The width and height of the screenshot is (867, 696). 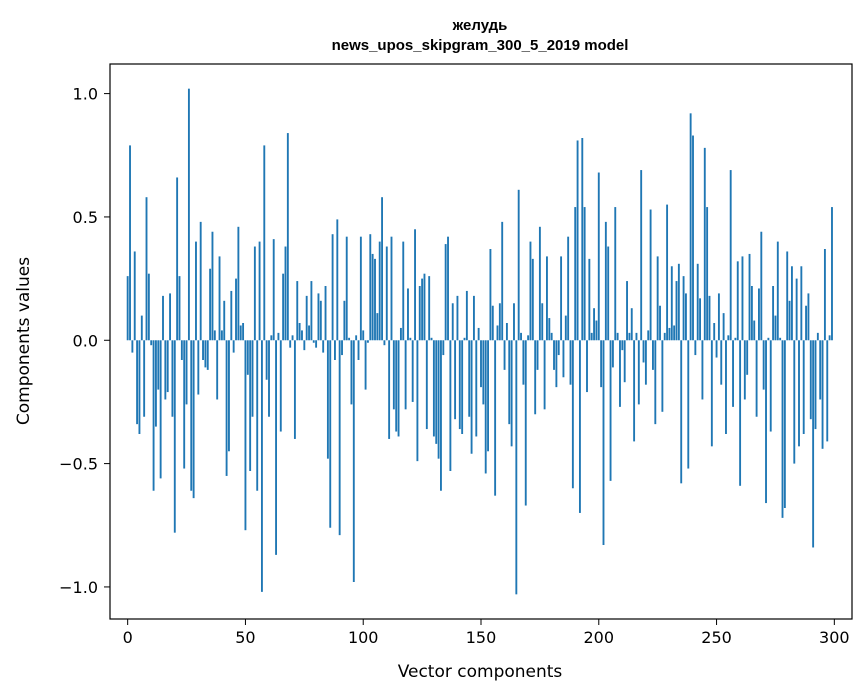 I want to click on y-axis: −1.0 −0.5 0.0 0.5 1.0, so click(x=84, y=341).